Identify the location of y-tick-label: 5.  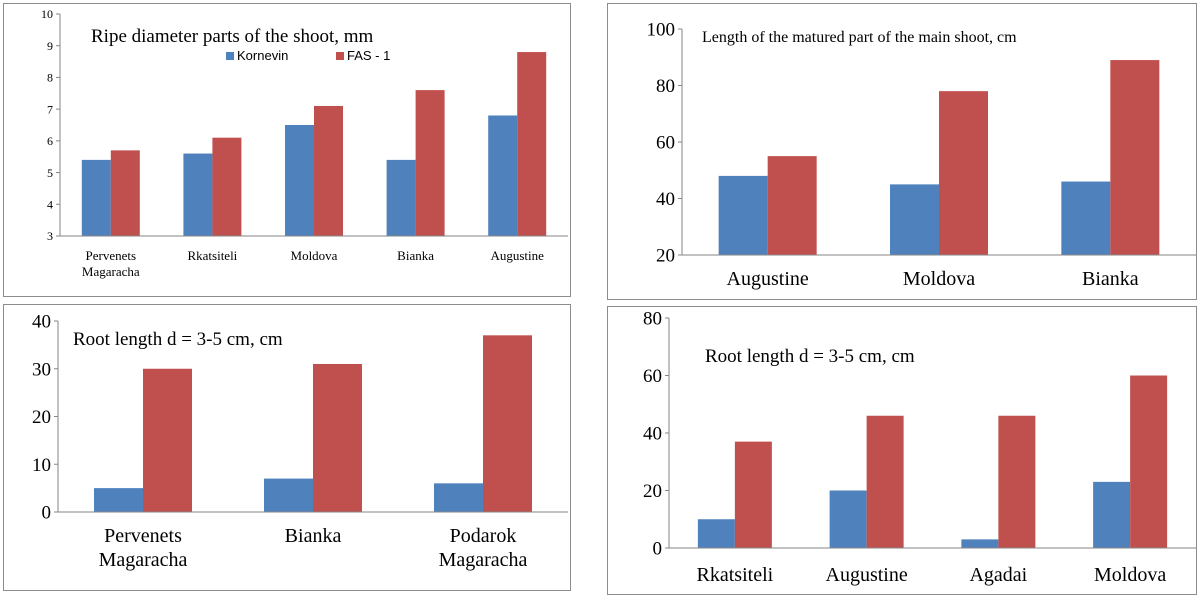
(50, 173).